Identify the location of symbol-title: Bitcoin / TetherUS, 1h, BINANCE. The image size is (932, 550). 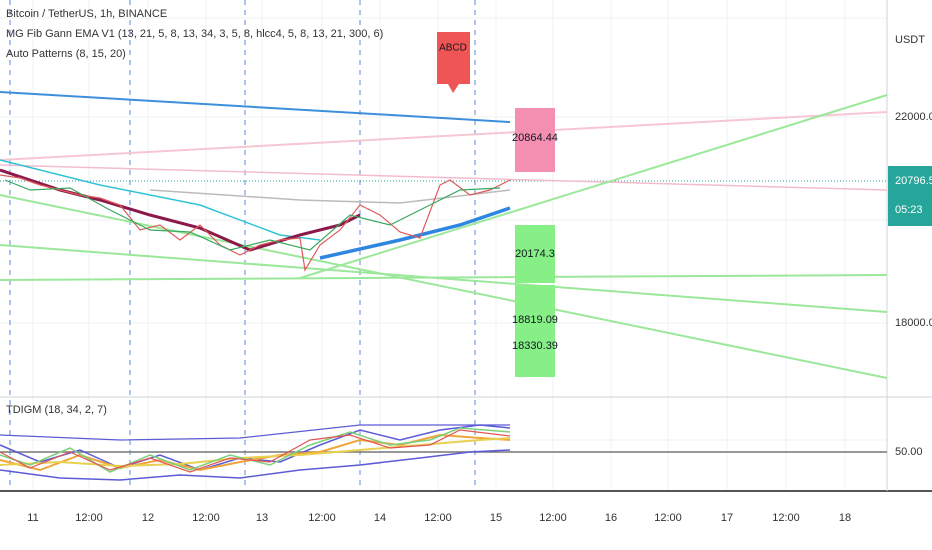
(86, 14).